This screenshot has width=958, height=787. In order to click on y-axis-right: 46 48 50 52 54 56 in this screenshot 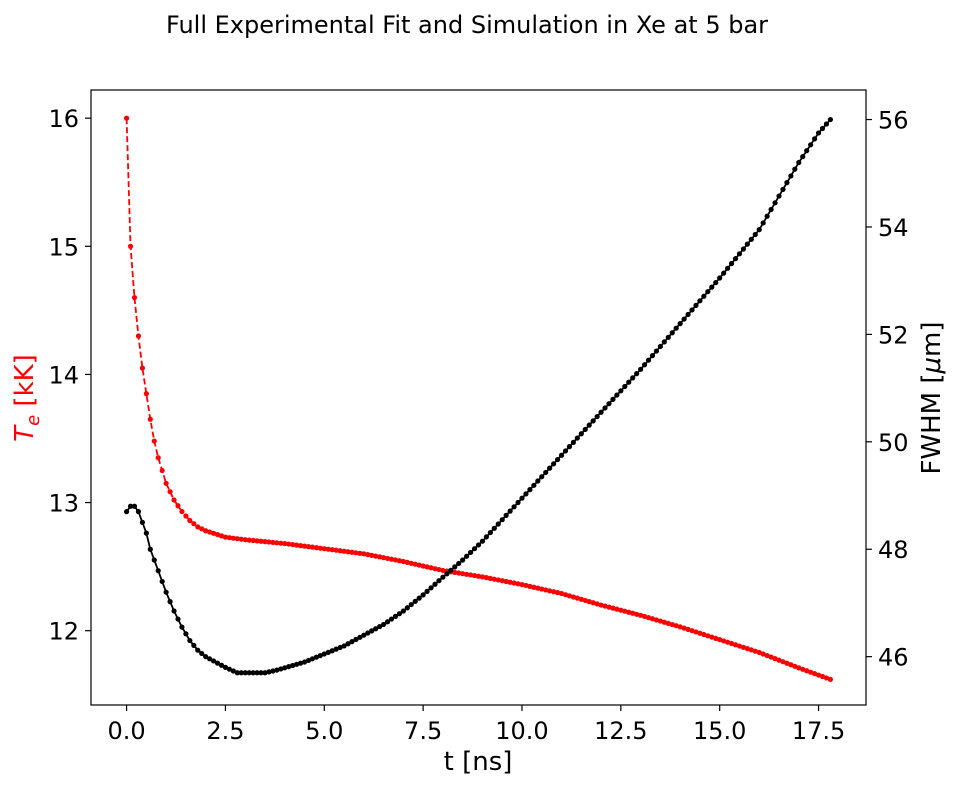, I will do `click(887, 389)`.